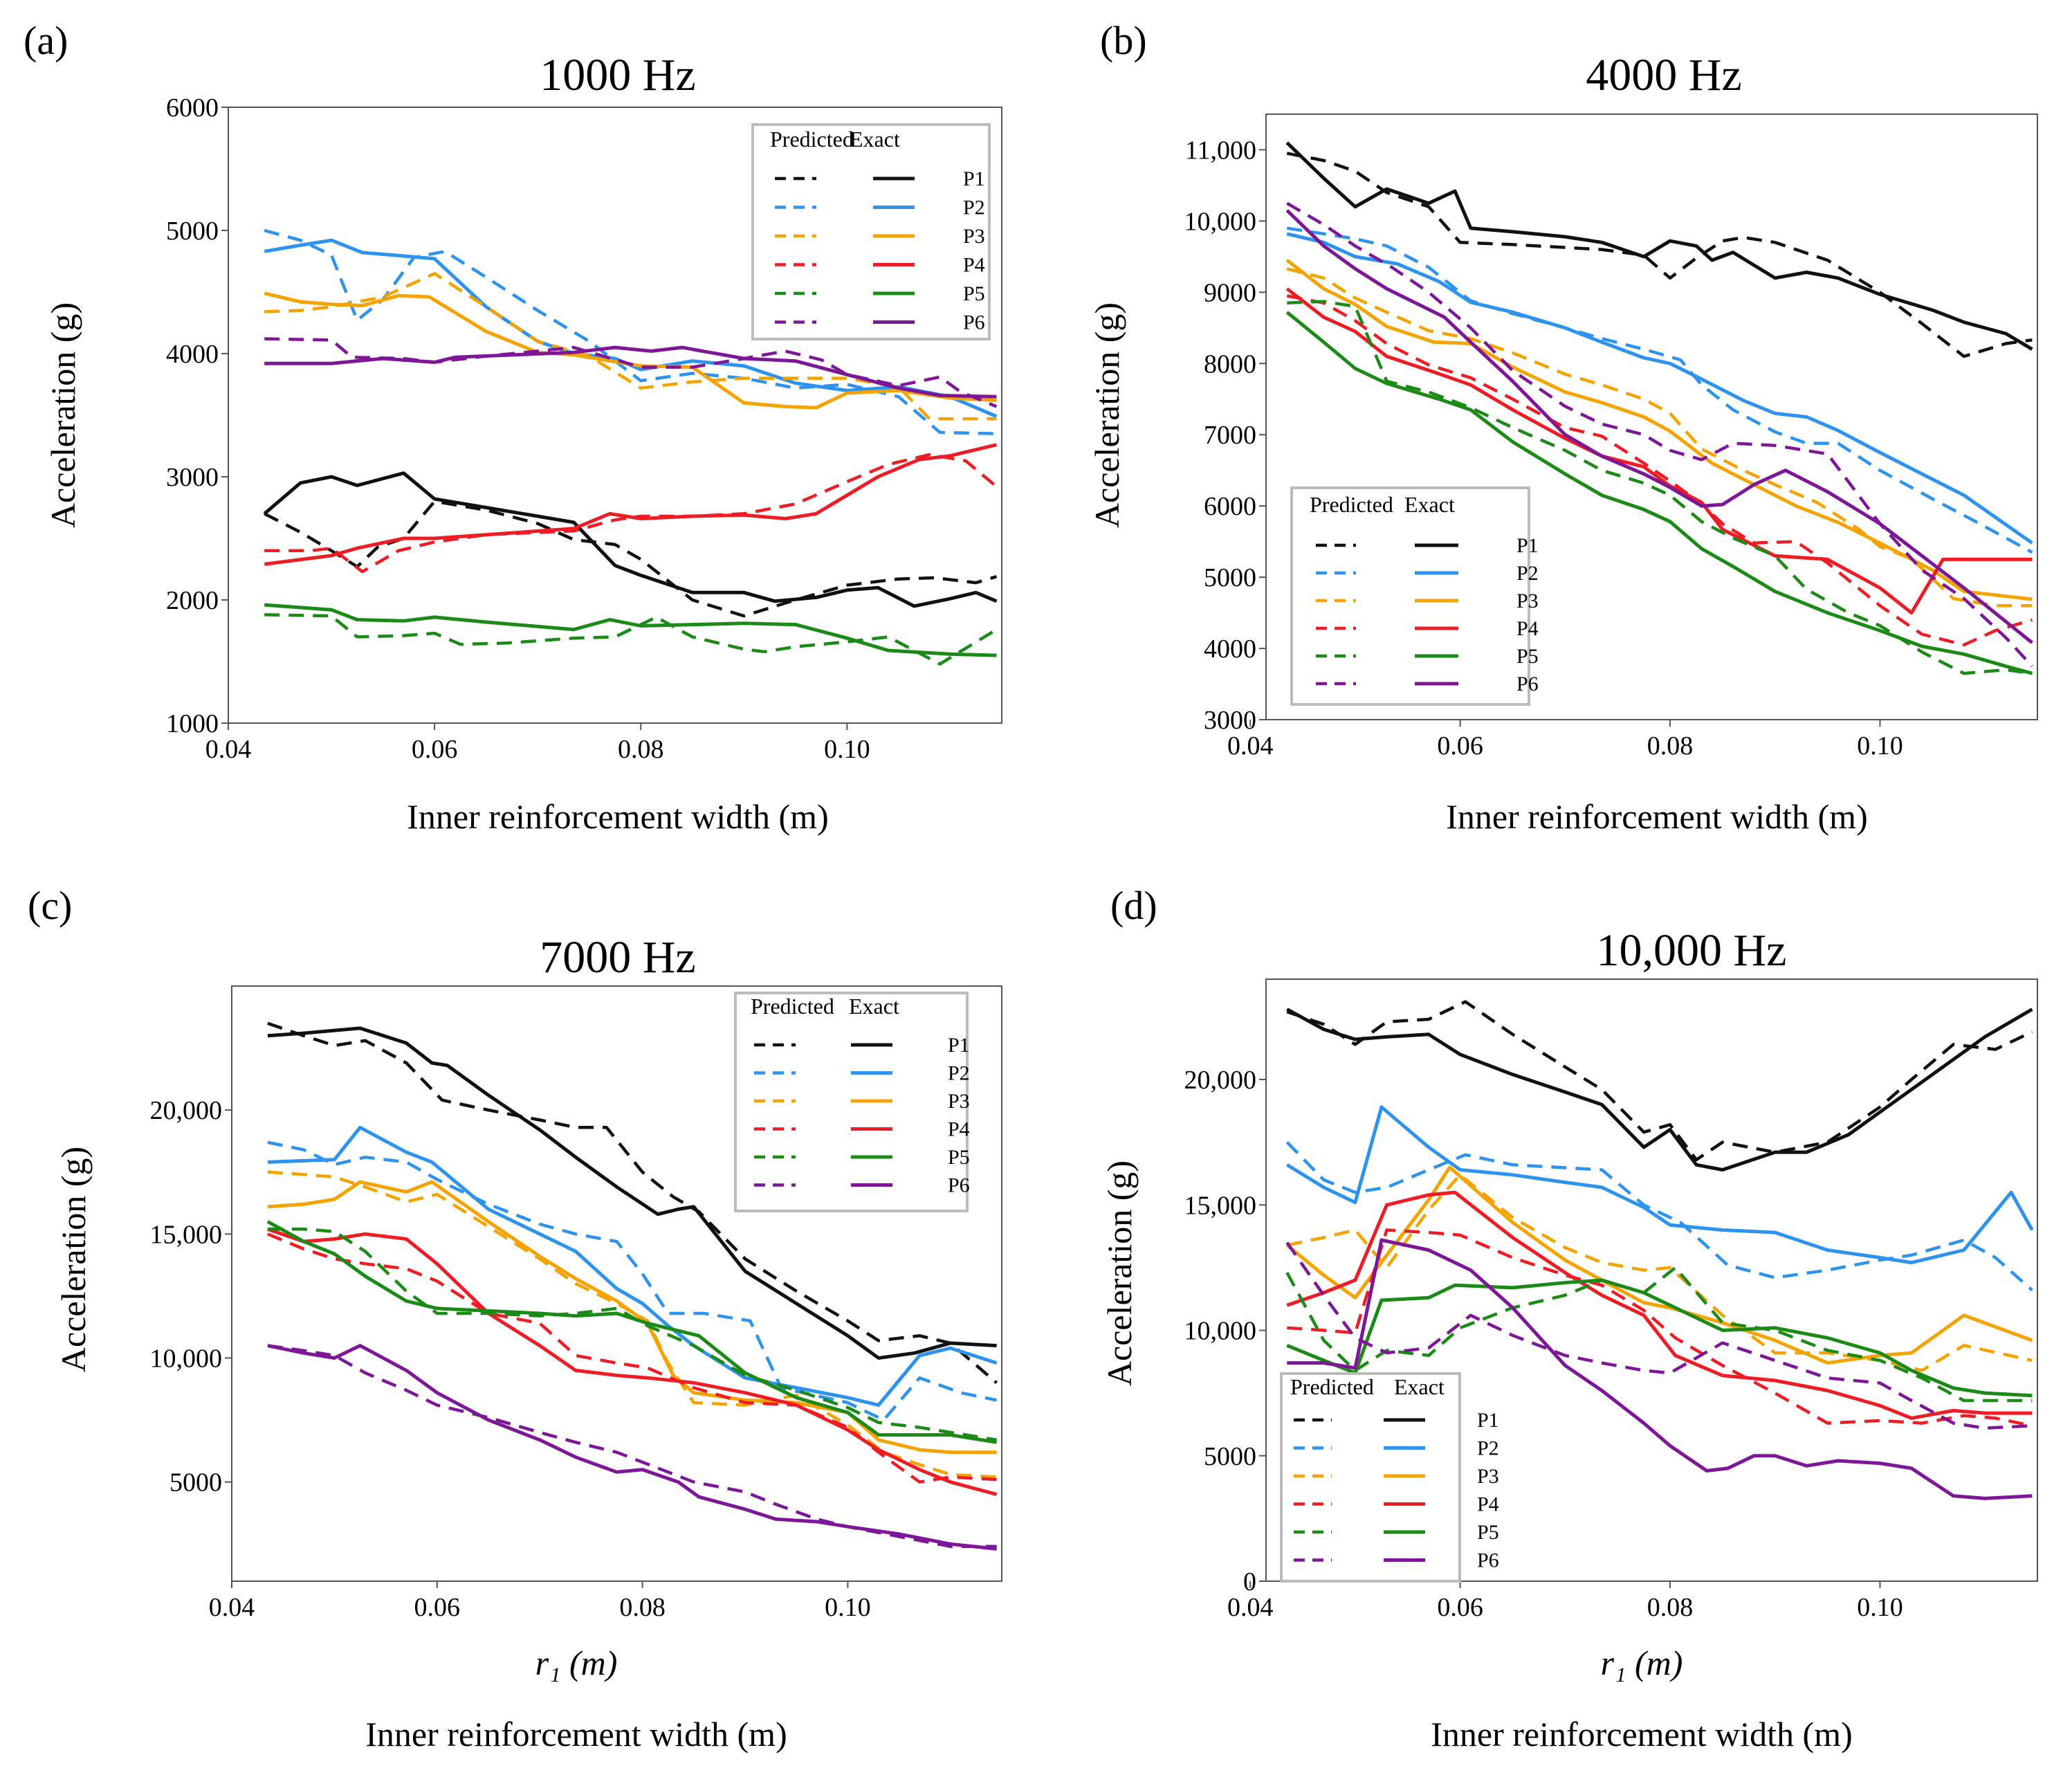  I want to click on y-tick-label: 8000, so click(1230, 364).